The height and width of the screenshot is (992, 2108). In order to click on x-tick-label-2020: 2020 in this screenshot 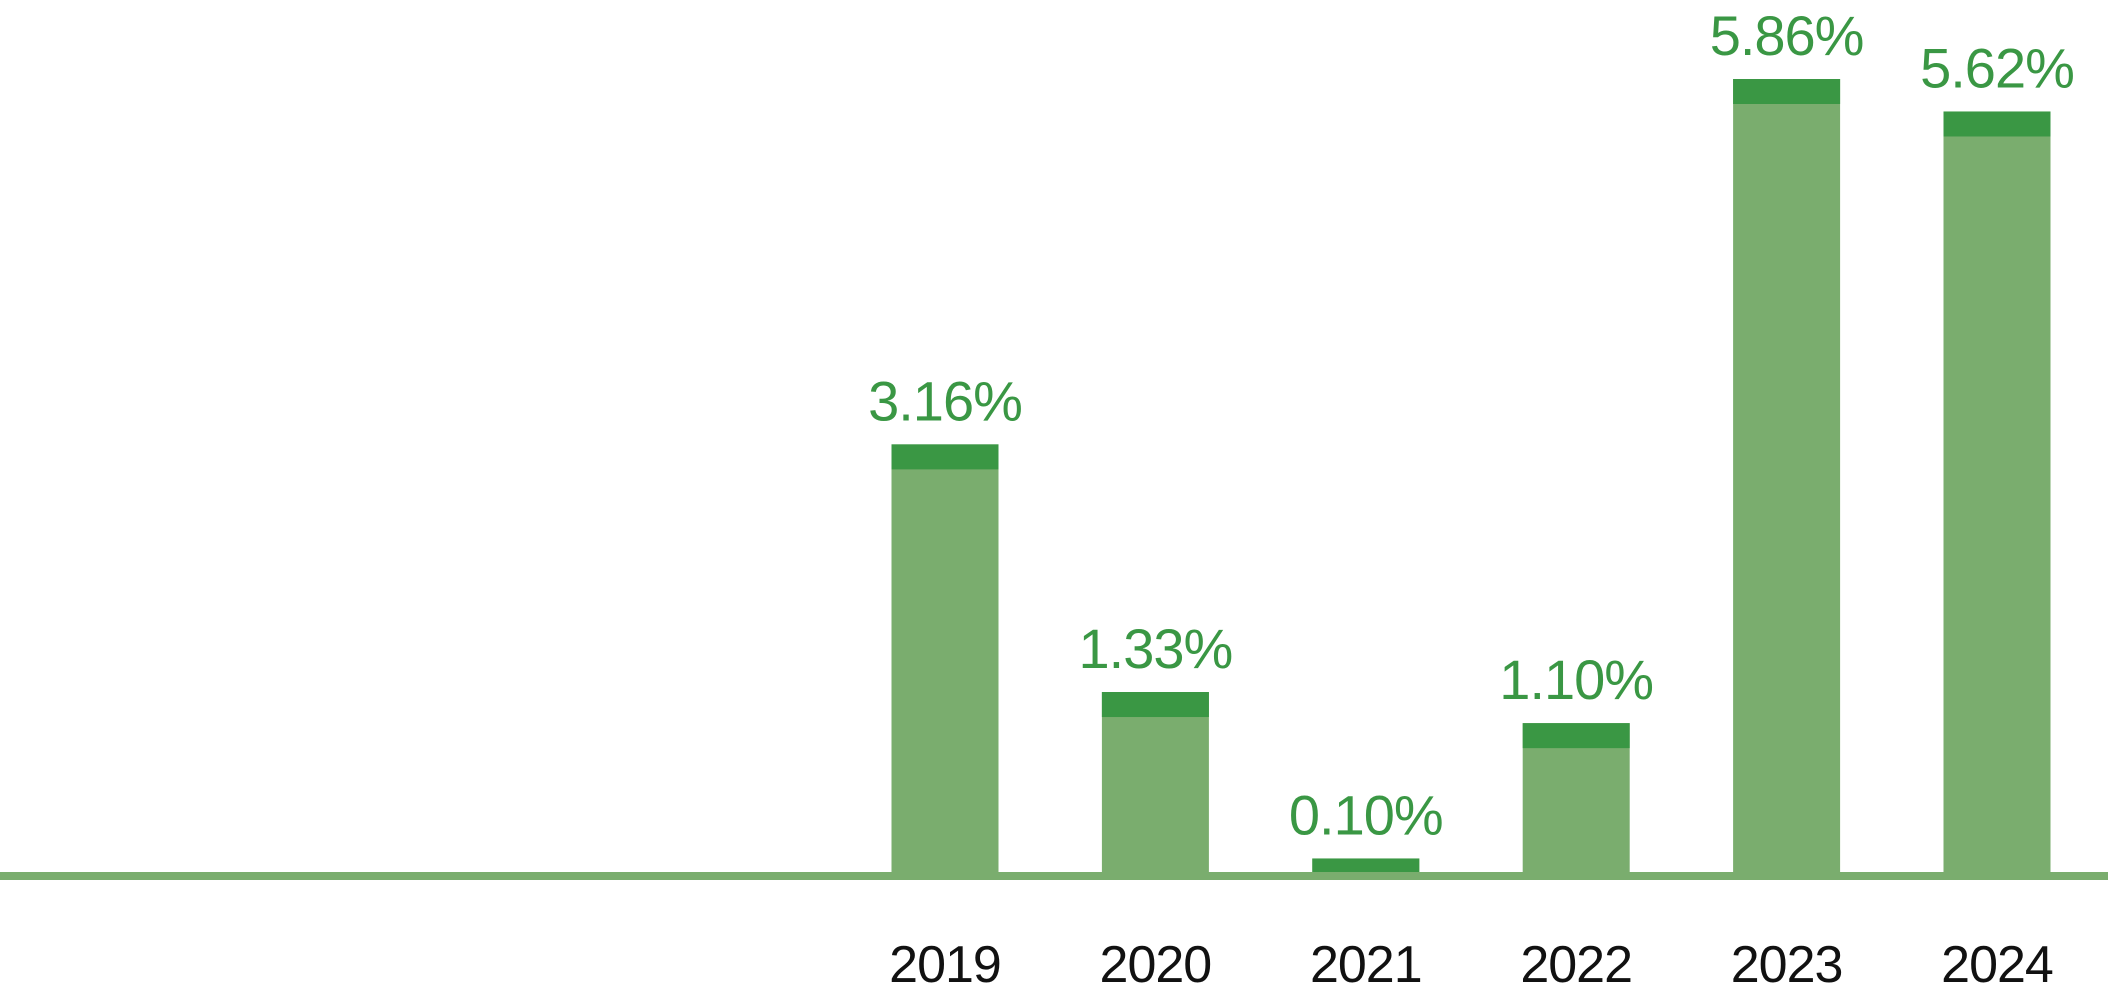, I will do `click(1156, 964)`.